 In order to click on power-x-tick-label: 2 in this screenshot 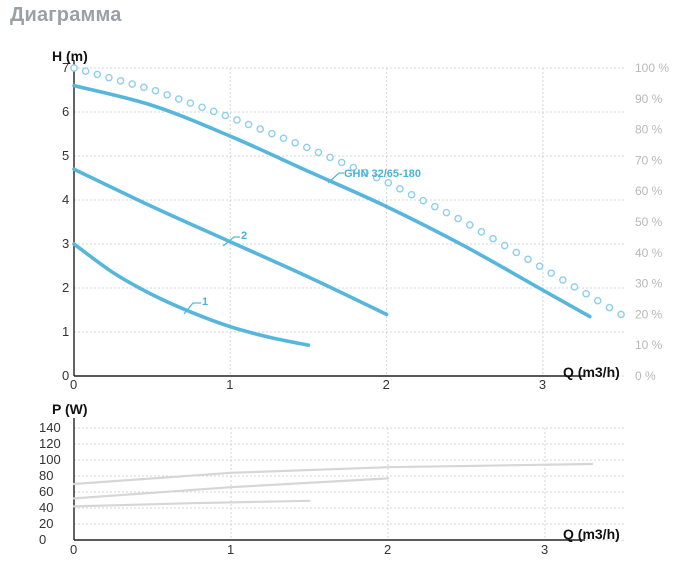, I will do `click(387, 549)`.